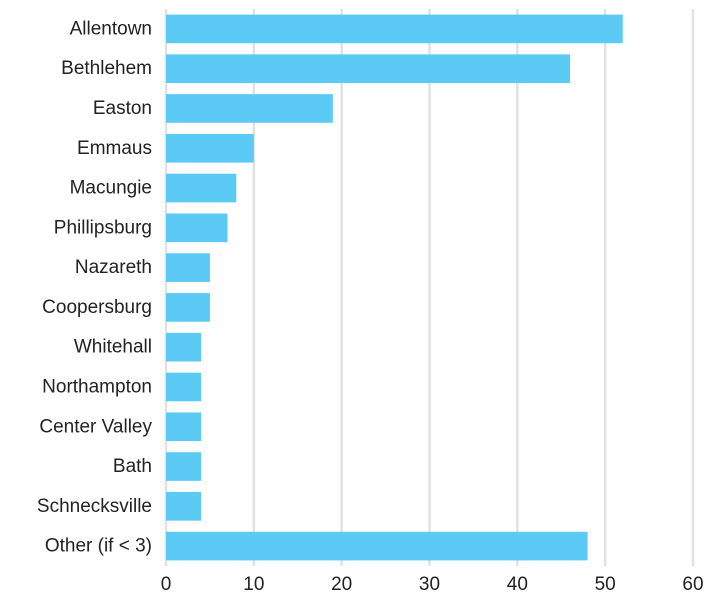 This screenshot has height=597, width=709. Describe the element at coordinates (201, 188) in the screenshot. I see `bar-macungie` at that location.